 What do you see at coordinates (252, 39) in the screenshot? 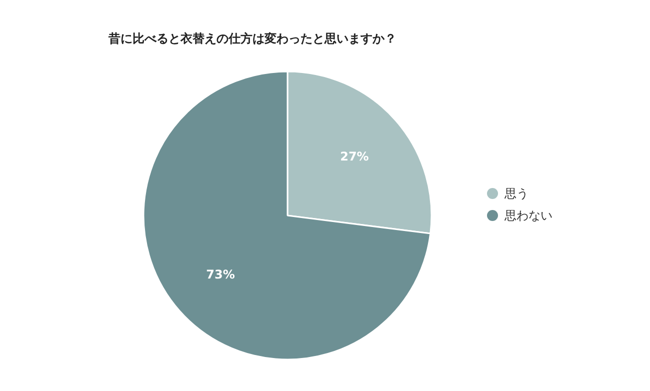
I see `chart-title: 昔に比べると衣替えの仕方は変わったと思いますか？` at bounding box center [252, 39].